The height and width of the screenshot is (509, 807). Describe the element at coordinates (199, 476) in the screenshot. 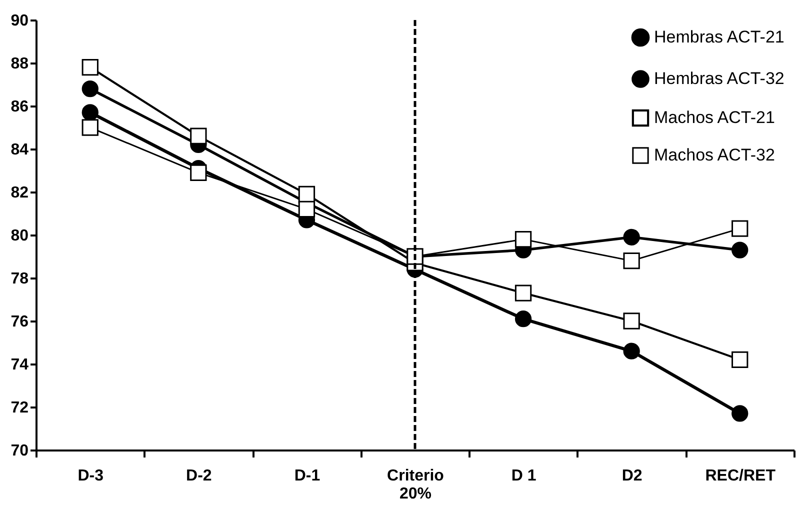

I see `x-tick-label: D-2` at that location.